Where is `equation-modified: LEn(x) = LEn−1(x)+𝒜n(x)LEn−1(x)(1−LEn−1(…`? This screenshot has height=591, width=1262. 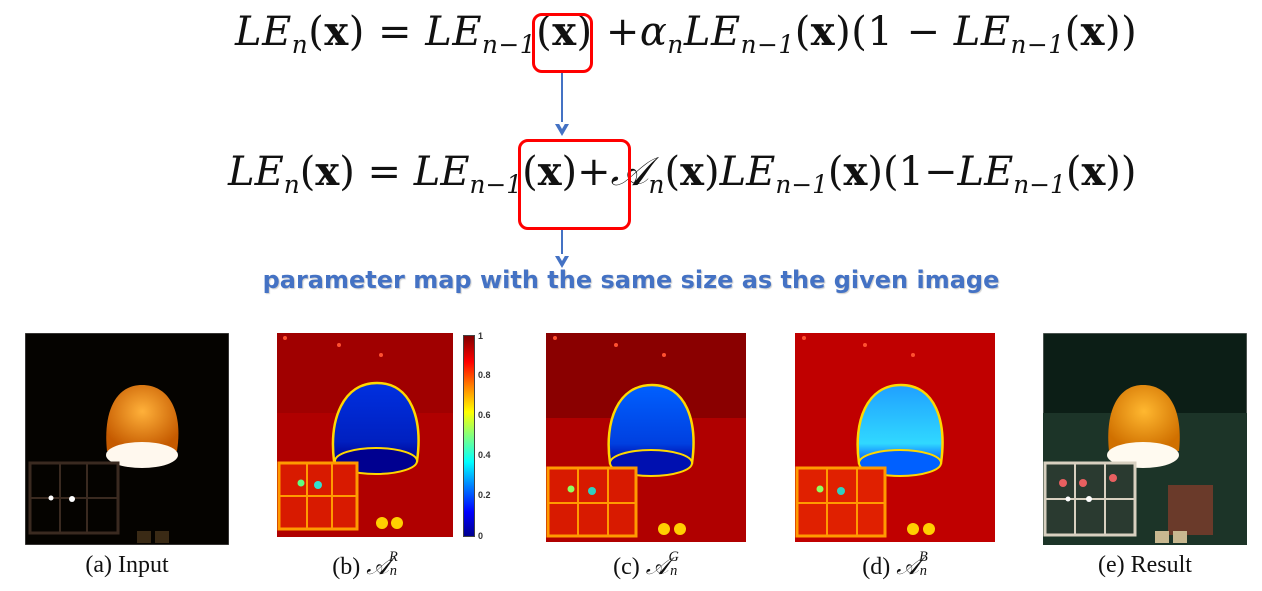 equation-modified: LEn(x) = LEn−1(x)+𝒜n(x)LEn−1(x)(1−LEn−1(… is located at coordinates (682, 173).